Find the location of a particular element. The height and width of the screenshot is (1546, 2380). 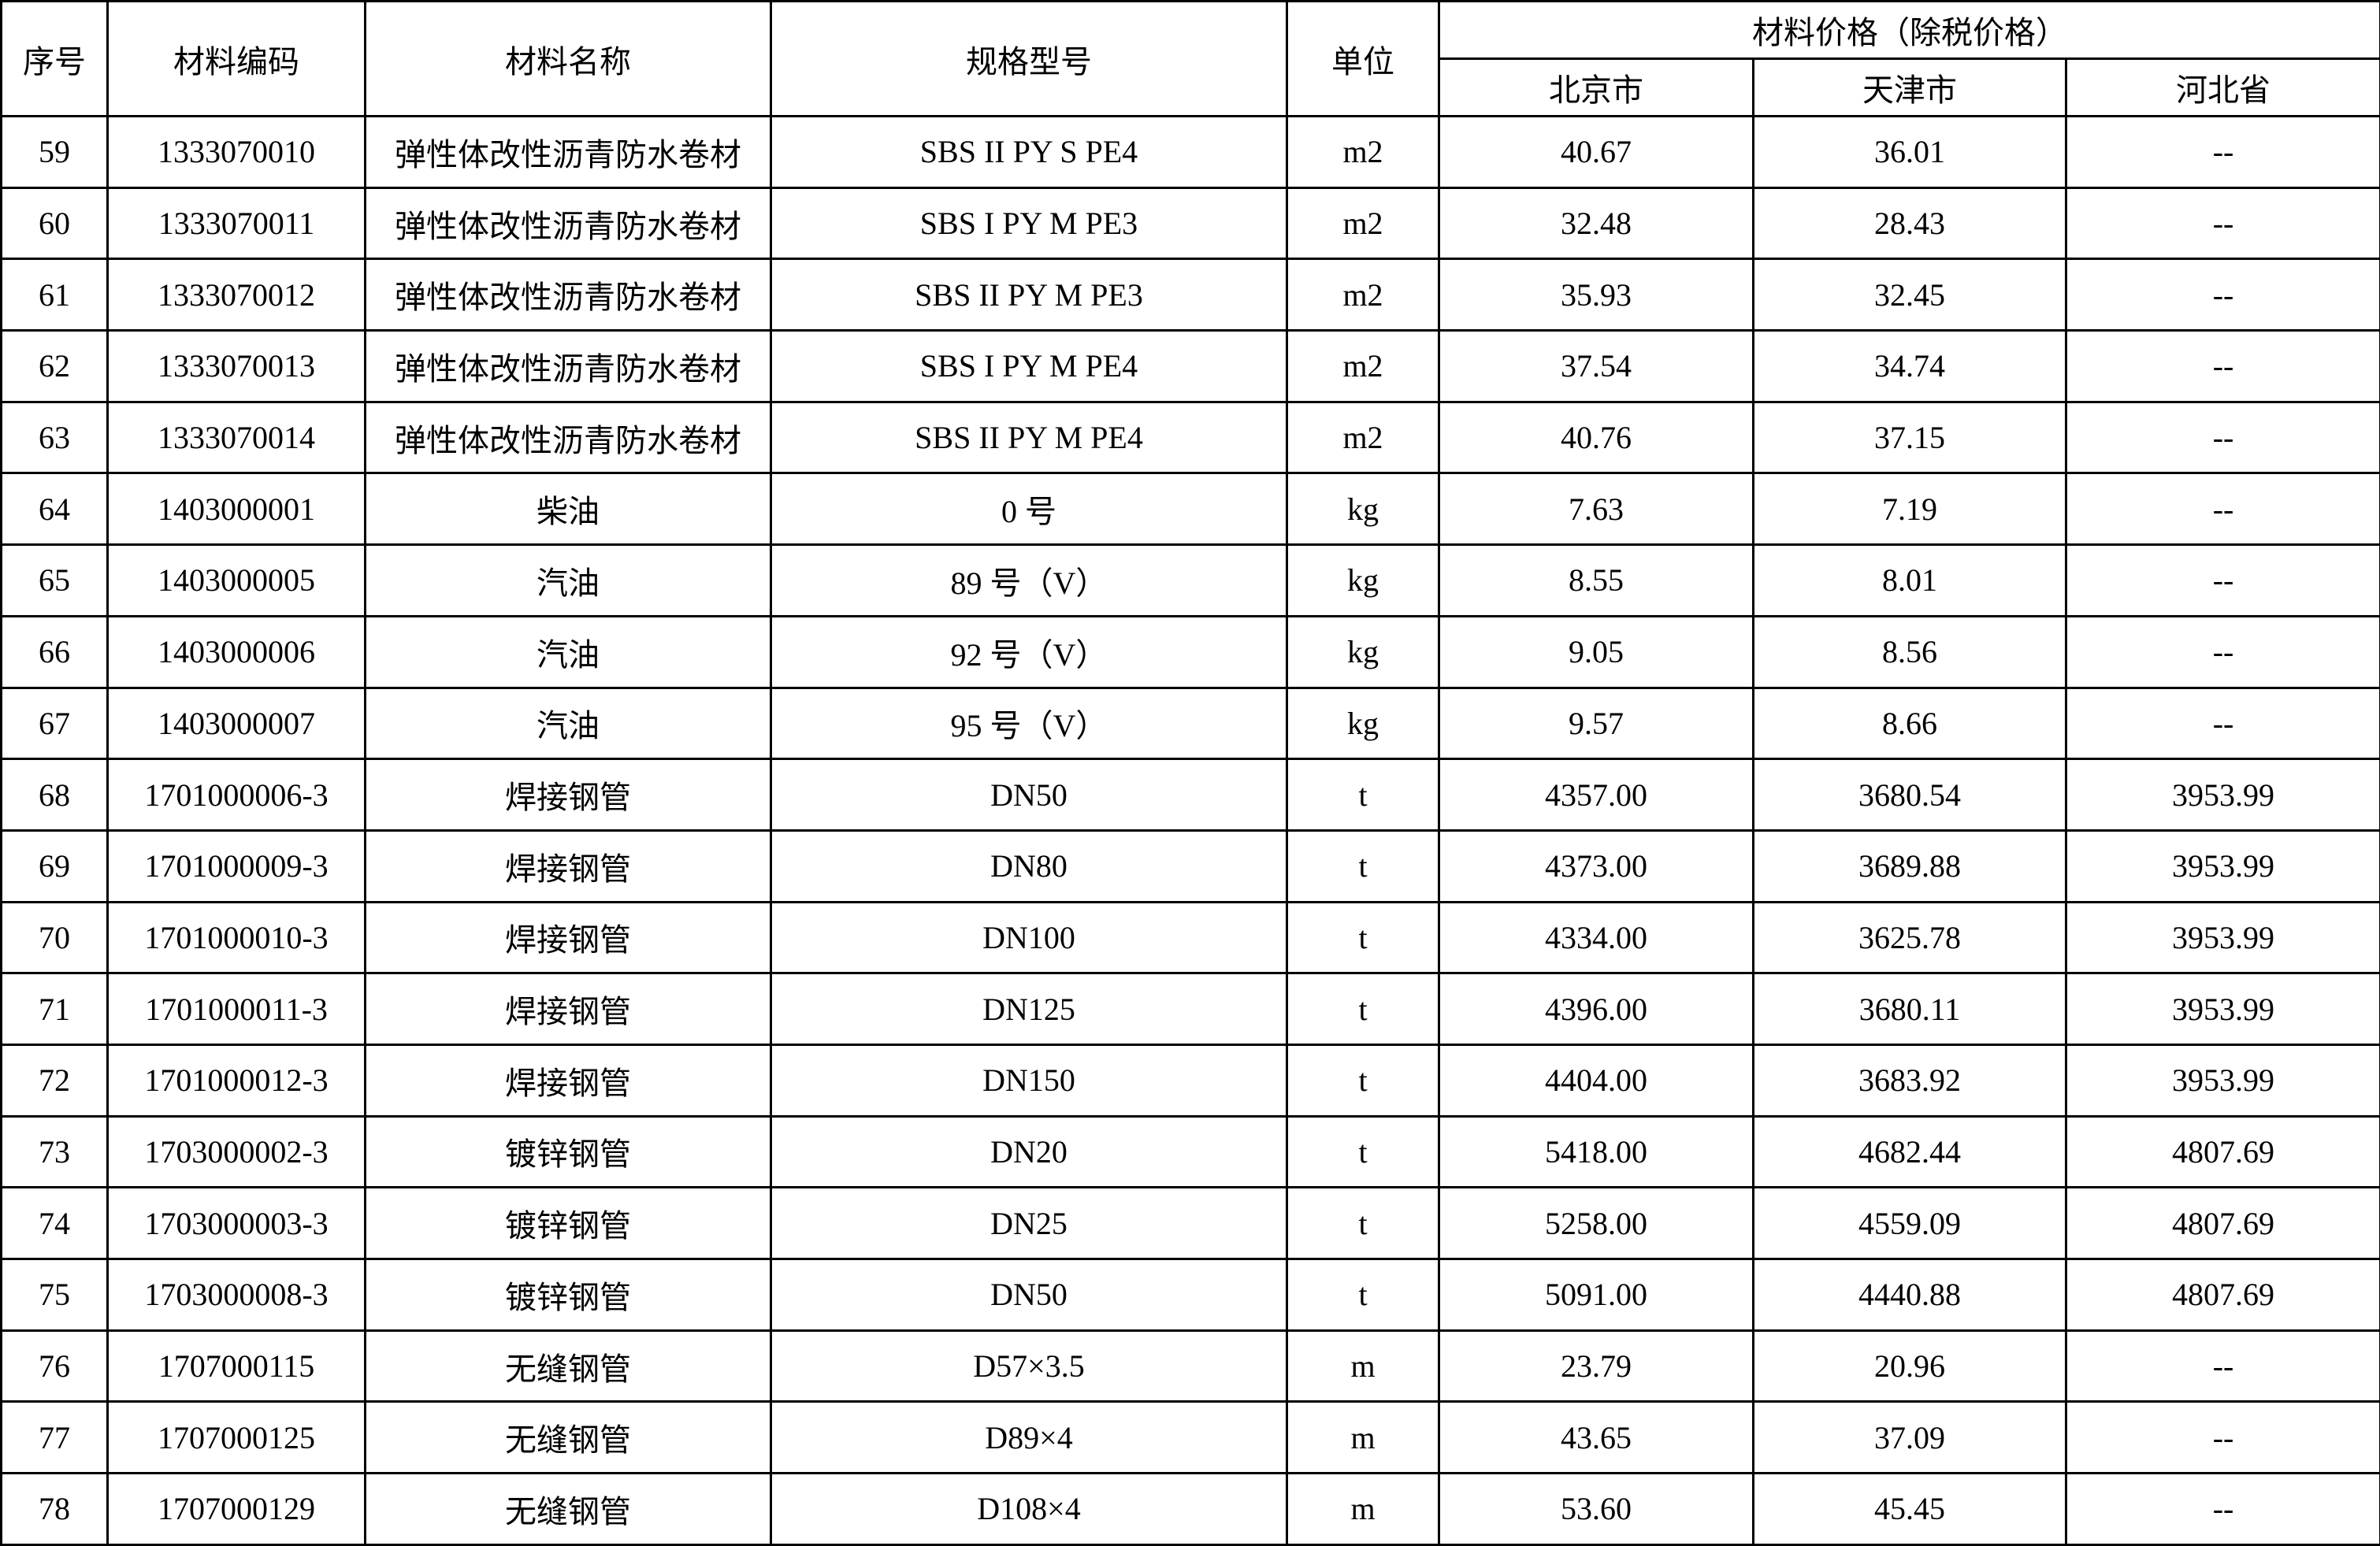

cell-price-tianjin: 28.43 is located at coordinates (1910, 223).